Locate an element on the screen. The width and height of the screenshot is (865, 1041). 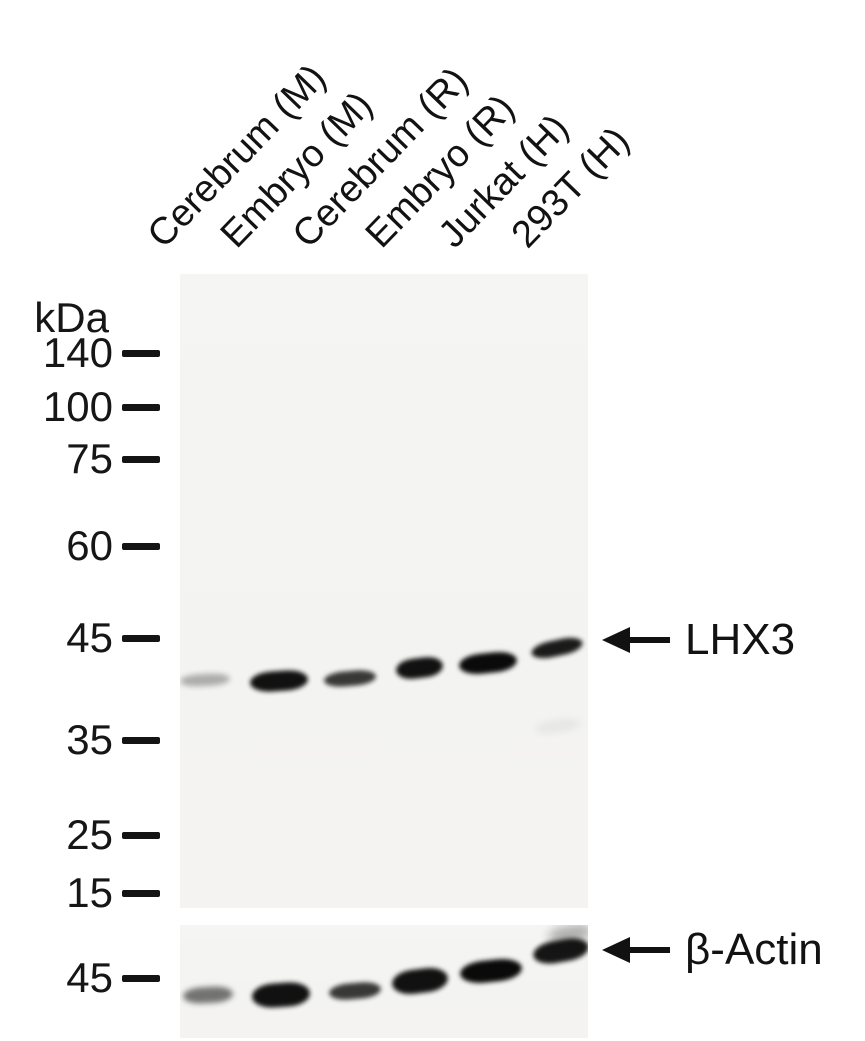
mw-marker-row: 15 is located at coordinates (80, 893).